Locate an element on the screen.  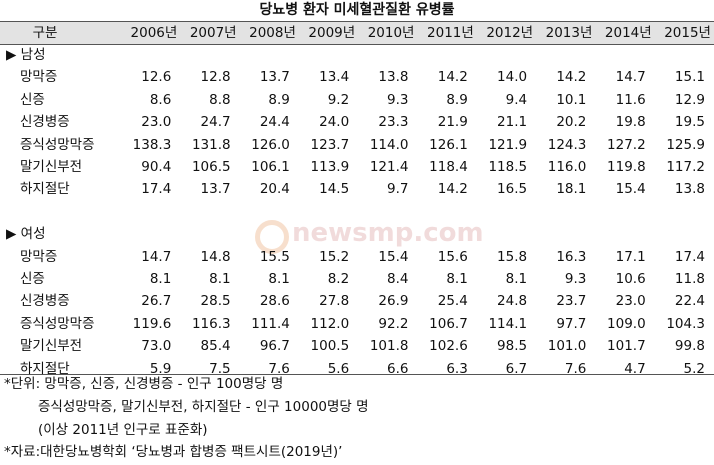
cell: 101.0 is located at coordinates (567, 346).